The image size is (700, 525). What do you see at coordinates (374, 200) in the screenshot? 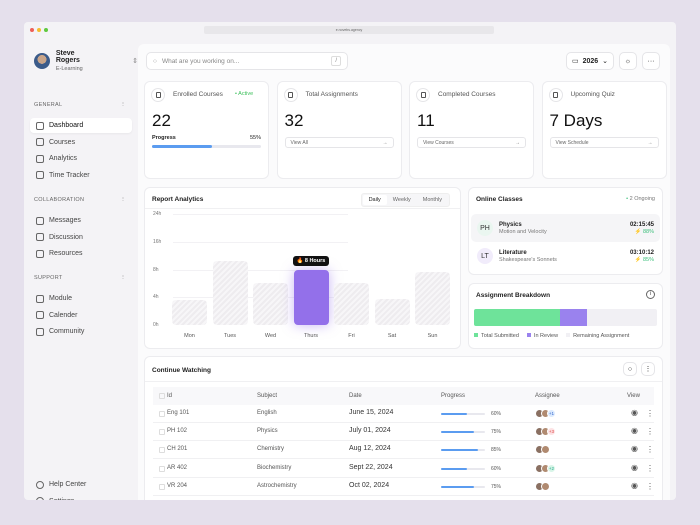
I see `tab-daily: Daily` at bounding box center [374, 200].